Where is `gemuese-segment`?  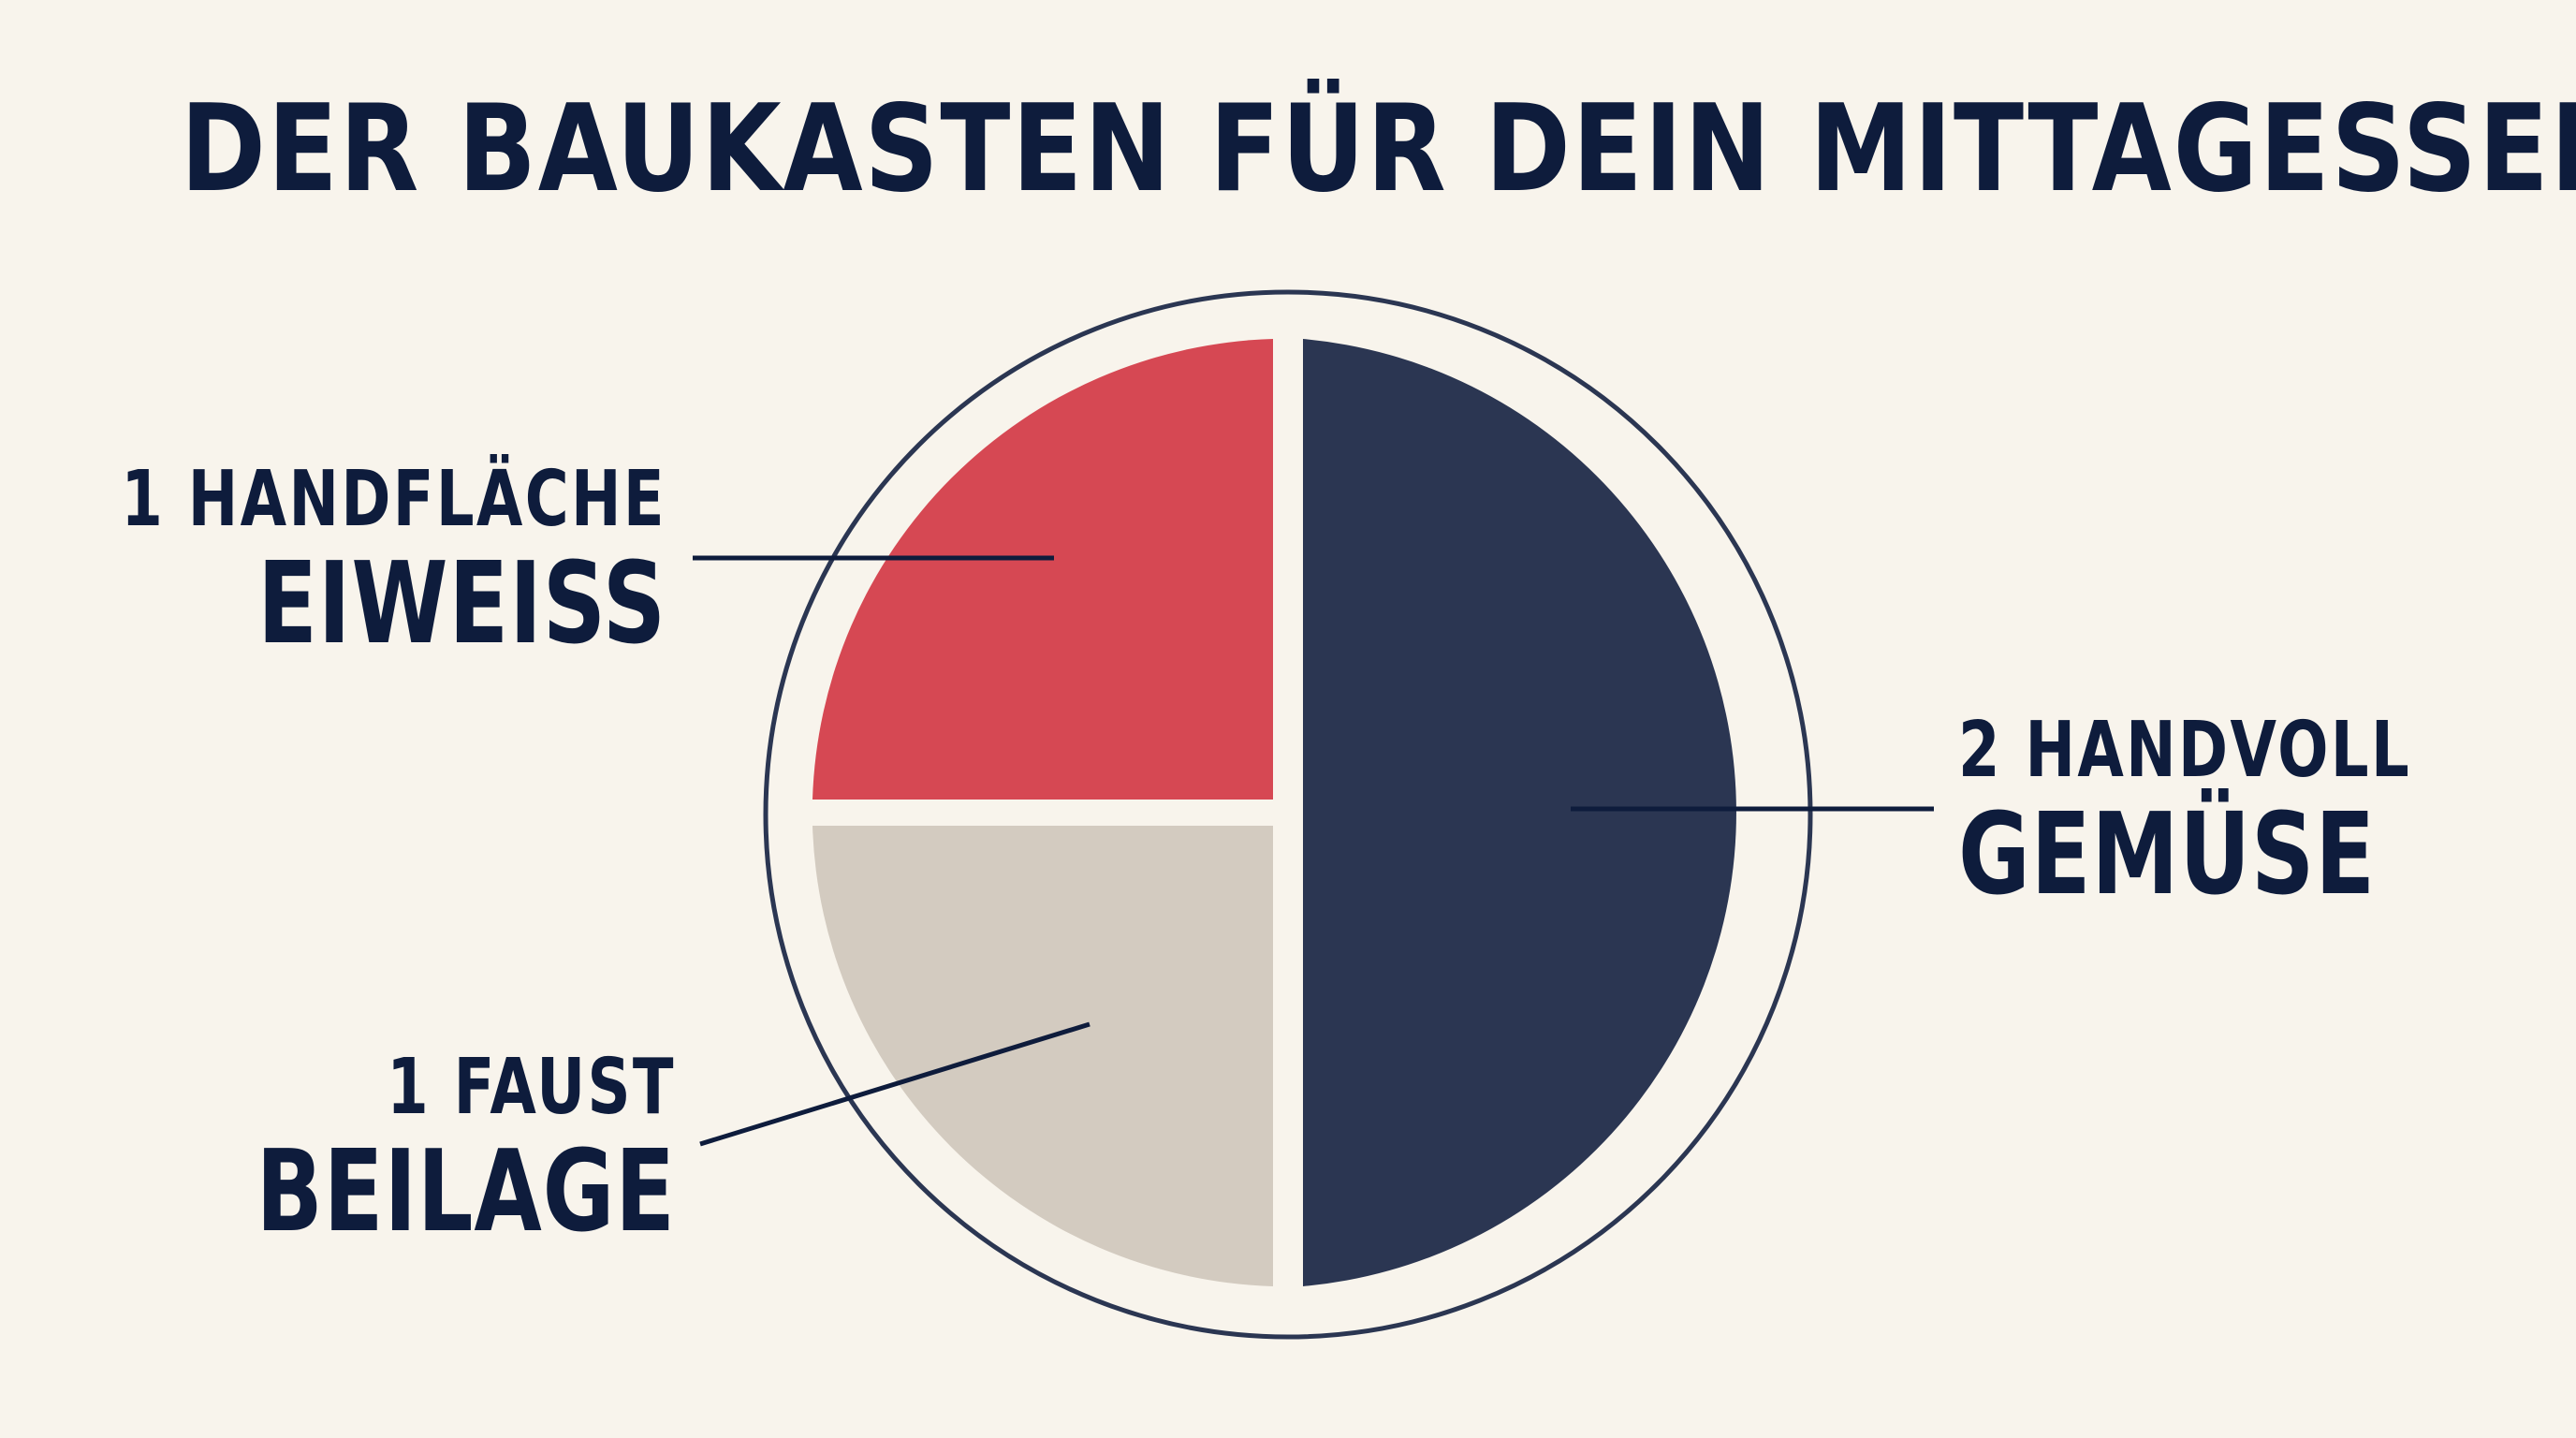
gemuese-segment is located at coordinates (1519, 812).